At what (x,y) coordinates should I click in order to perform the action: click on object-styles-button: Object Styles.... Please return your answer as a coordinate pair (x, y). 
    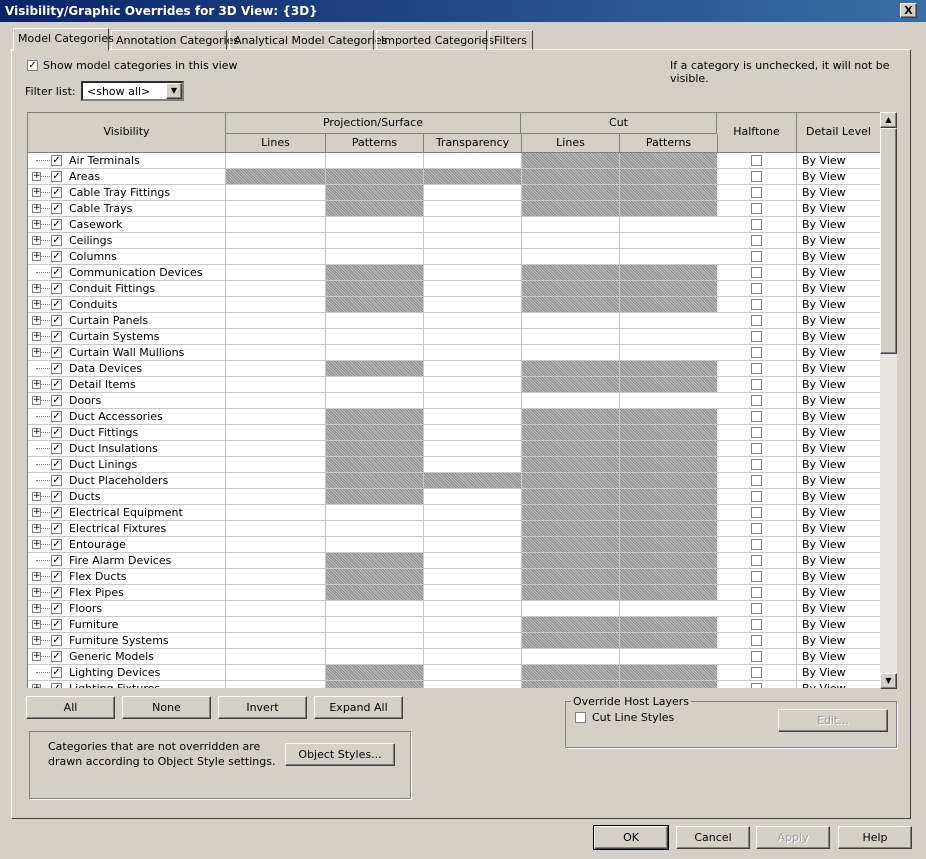
    Looking at the image, I should click on (340, 754).